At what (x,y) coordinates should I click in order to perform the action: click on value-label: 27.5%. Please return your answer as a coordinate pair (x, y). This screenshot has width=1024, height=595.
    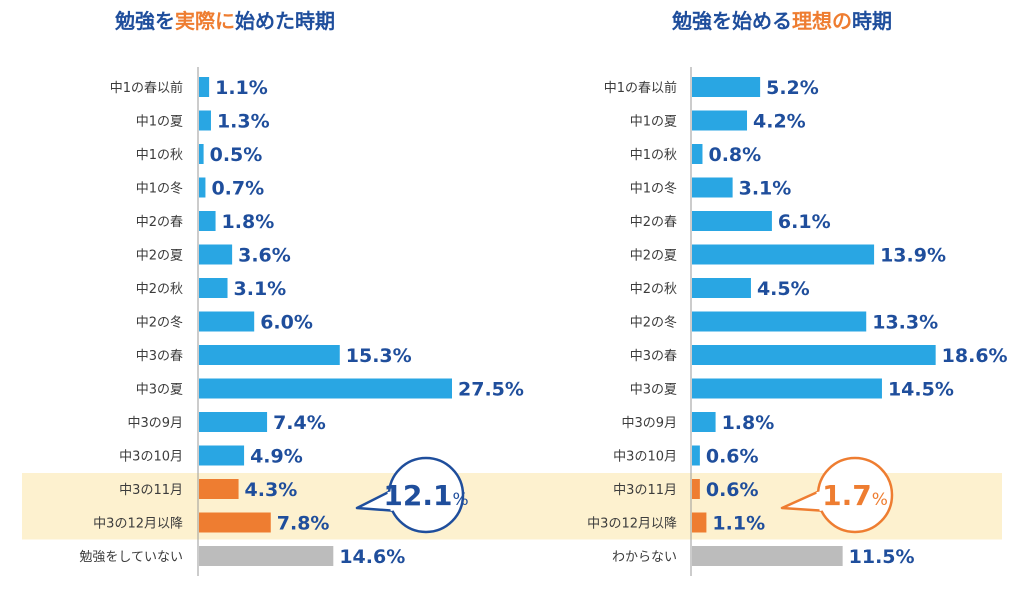
    Looking at the image, I should click on (491, 390).